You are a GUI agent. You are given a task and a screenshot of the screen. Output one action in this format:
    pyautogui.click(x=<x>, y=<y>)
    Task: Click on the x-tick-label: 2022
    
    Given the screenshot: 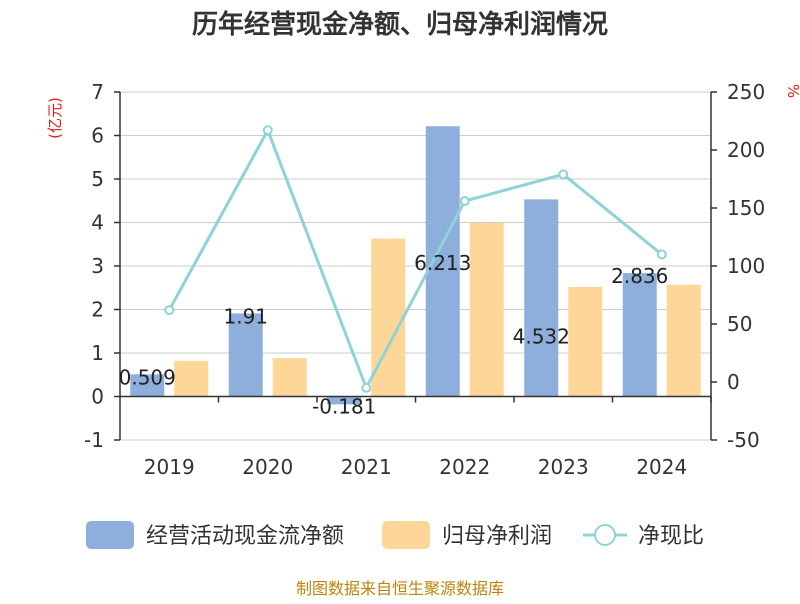 What is the action you would take?
    pyautogui.click(x=464, y=467)
    